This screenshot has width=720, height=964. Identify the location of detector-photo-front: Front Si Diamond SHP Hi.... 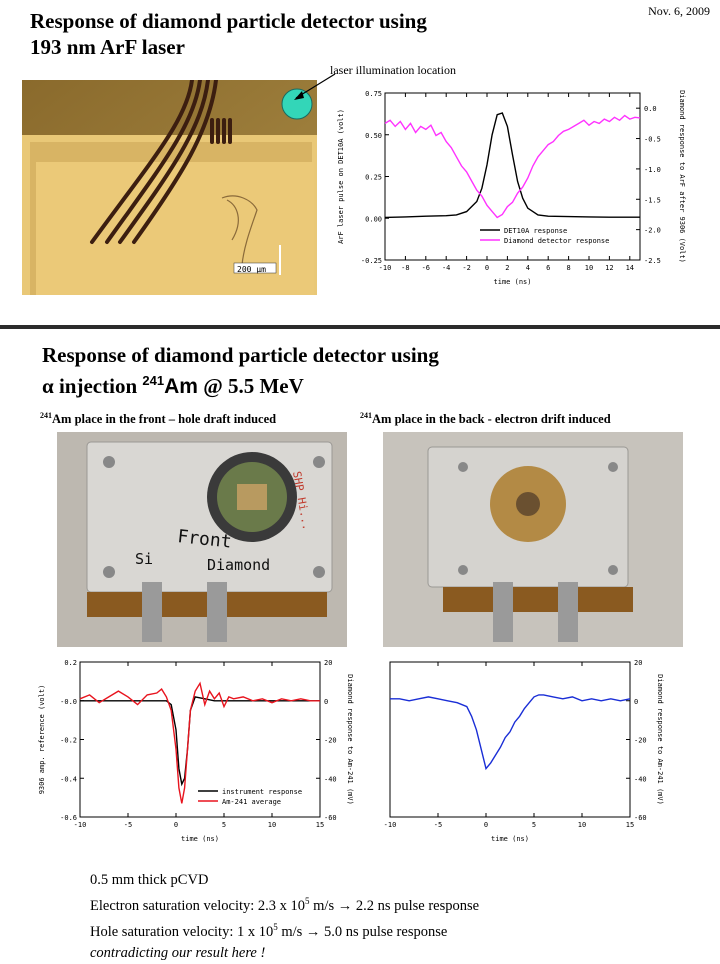
(202, 539).